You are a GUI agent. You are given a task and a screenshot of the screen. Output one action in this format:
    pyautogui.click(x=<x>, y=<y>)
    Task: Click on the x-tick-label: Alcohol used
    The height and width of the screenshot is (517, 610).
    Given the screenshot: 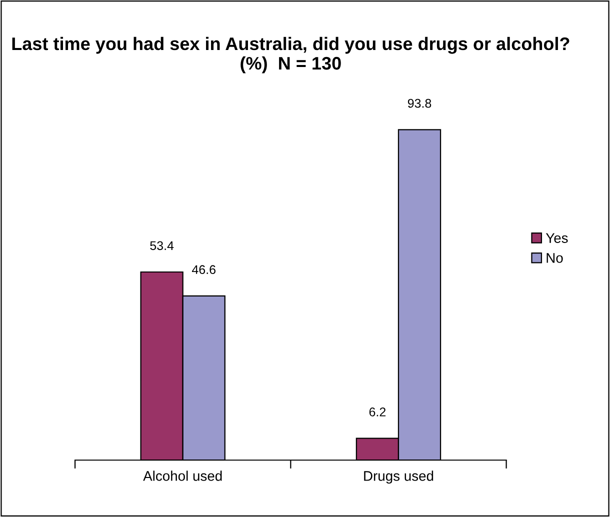 What is the action you would take?
    pyautogui.click(x=182, y=475)
    